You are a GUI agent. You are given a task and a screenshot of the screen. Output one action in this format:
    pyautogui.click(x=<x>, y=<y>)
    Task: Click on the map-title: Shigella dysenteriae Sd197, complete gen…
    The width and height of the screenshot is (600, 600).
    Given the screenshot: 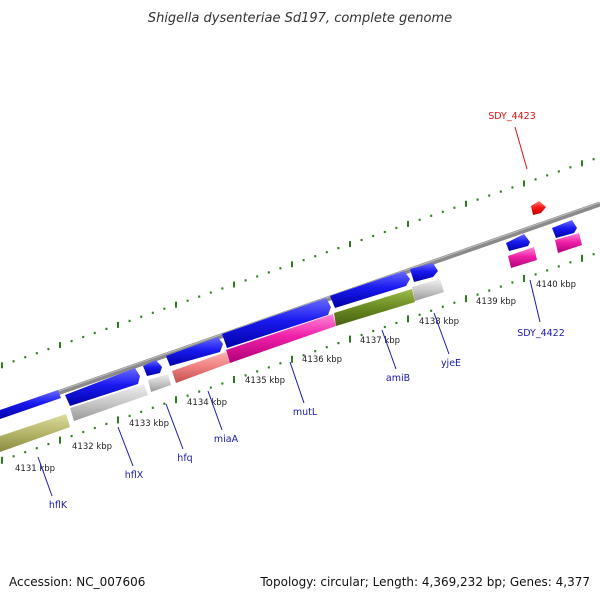 What is the action you would take?
    pyautogui.click(x=300, y=18)
    